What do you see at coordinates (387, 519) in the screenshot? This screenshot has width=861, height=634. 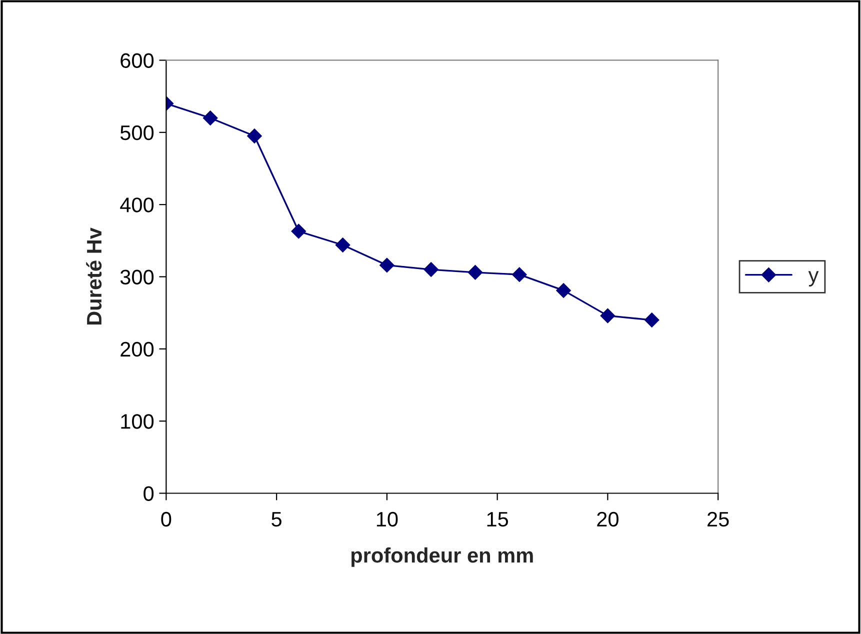 I see `x-tick-label: 10` at bounding box center [387, 519].